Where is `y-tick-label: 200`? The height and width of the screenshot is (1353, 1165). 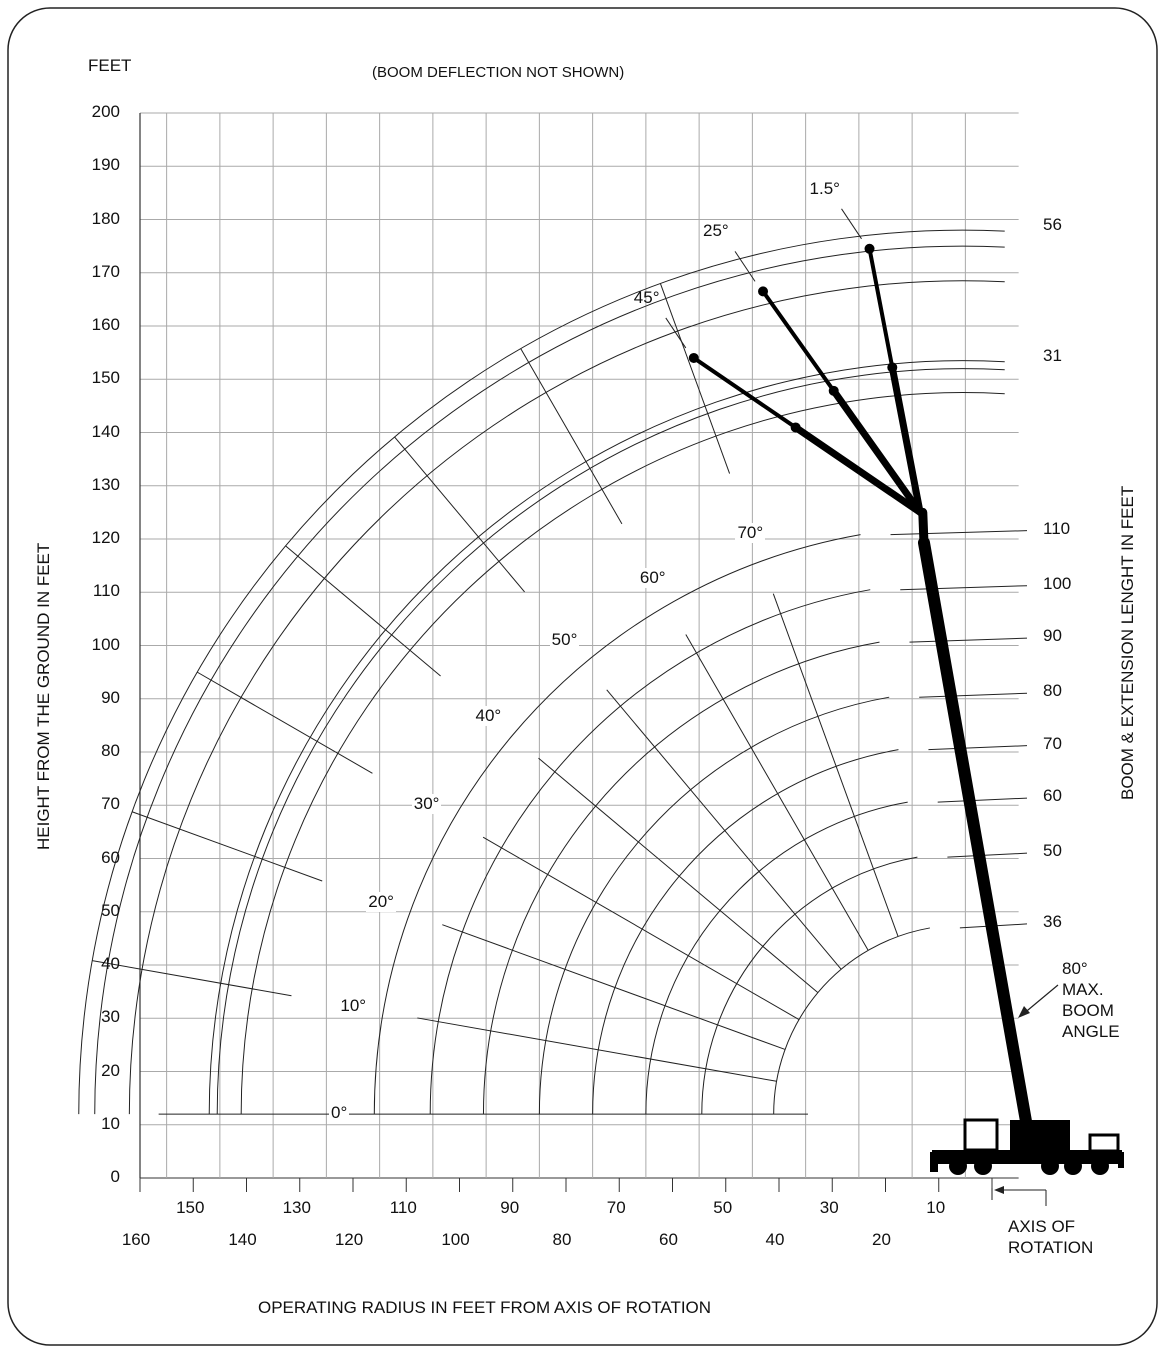 y-tick-label: 200 is located at coordinates (105, 111).